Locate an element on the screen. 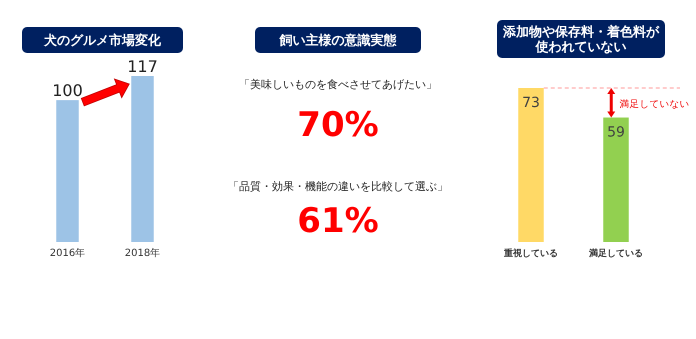 This screenshot has height=339, width=696. ref-line-label: 満足していない is located at coordinates (654, 104).